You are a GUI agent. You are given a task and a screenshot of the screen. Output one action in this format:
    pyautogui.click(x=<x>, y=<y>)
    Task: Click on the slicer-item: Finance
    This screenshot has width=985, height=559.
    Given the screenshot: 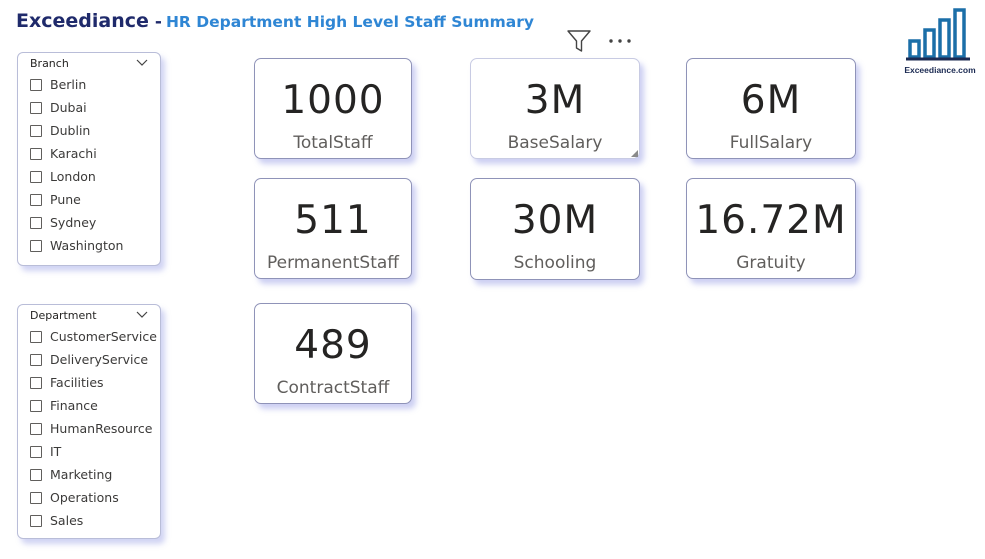 What is the action you would take?
    pyautogui.click(x=95, y=405)
    